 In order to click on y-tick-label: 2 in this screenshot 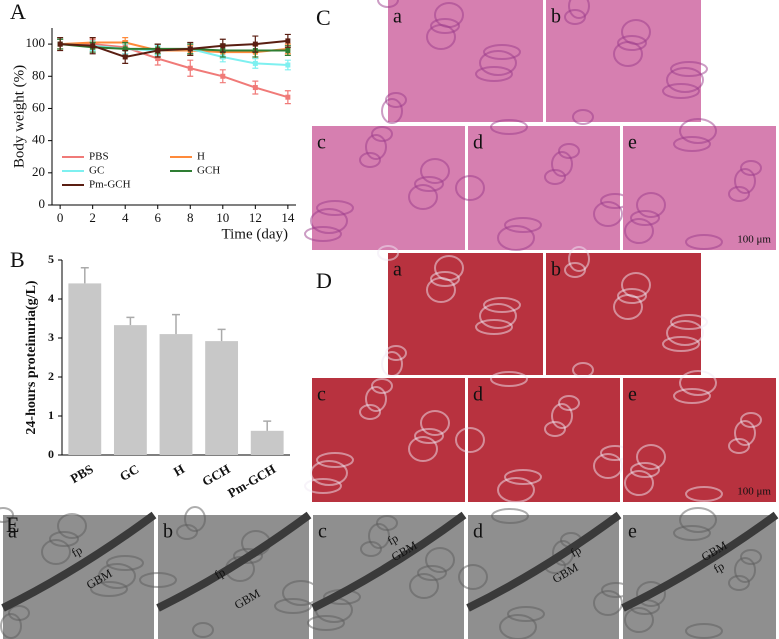, I will do `click(51, 376)`.